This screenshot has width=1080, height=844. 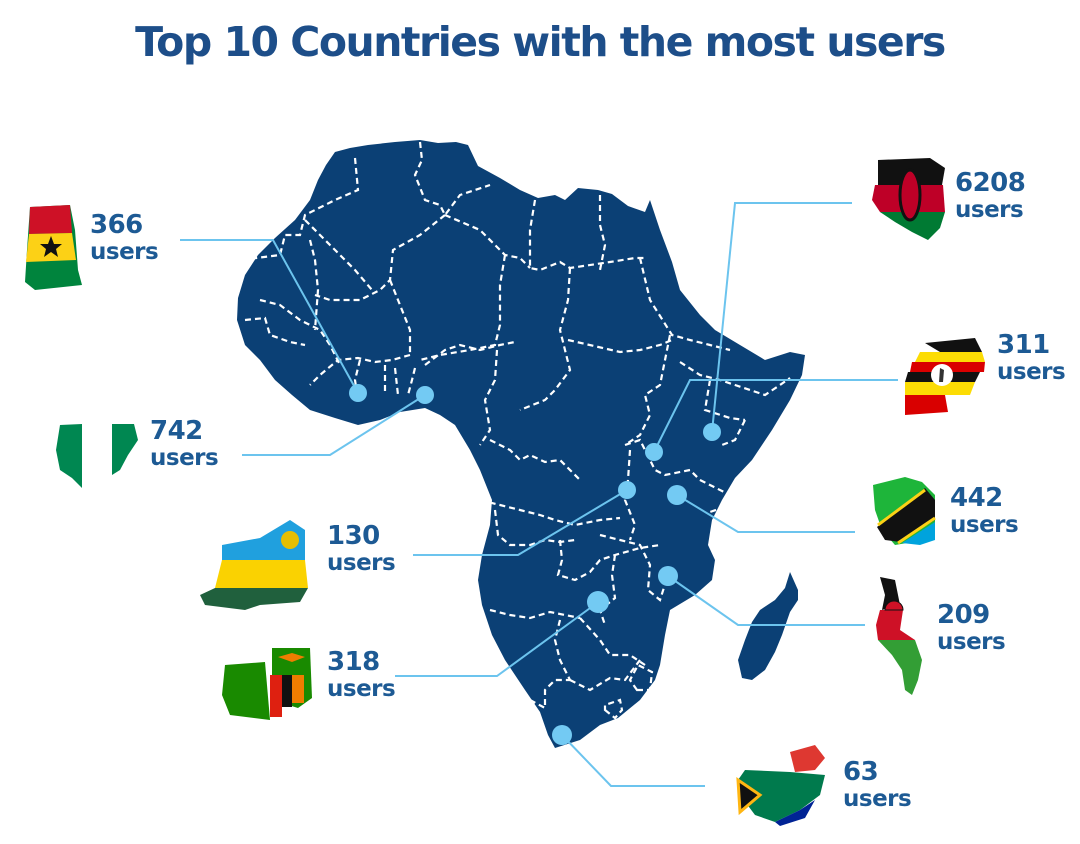 I want to click on user-count: 742, so click(x=176, y=431).